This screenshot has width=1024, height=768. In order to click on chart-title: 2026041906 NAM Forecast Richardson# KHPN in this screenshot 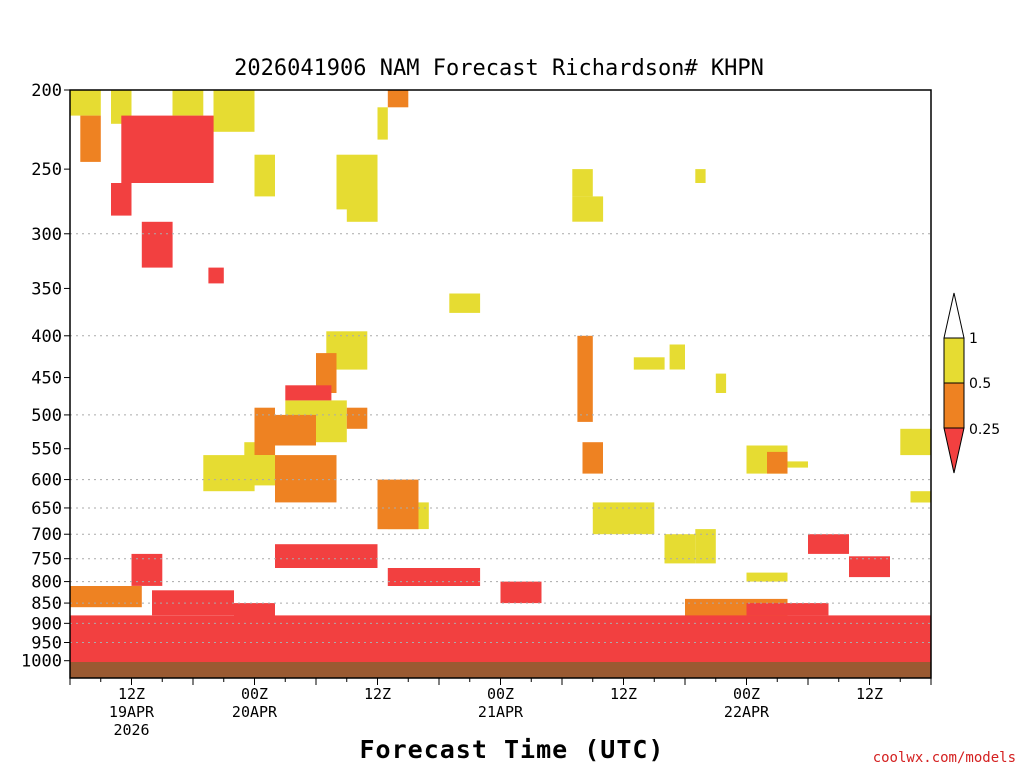, I will do `click(499, 68)`.